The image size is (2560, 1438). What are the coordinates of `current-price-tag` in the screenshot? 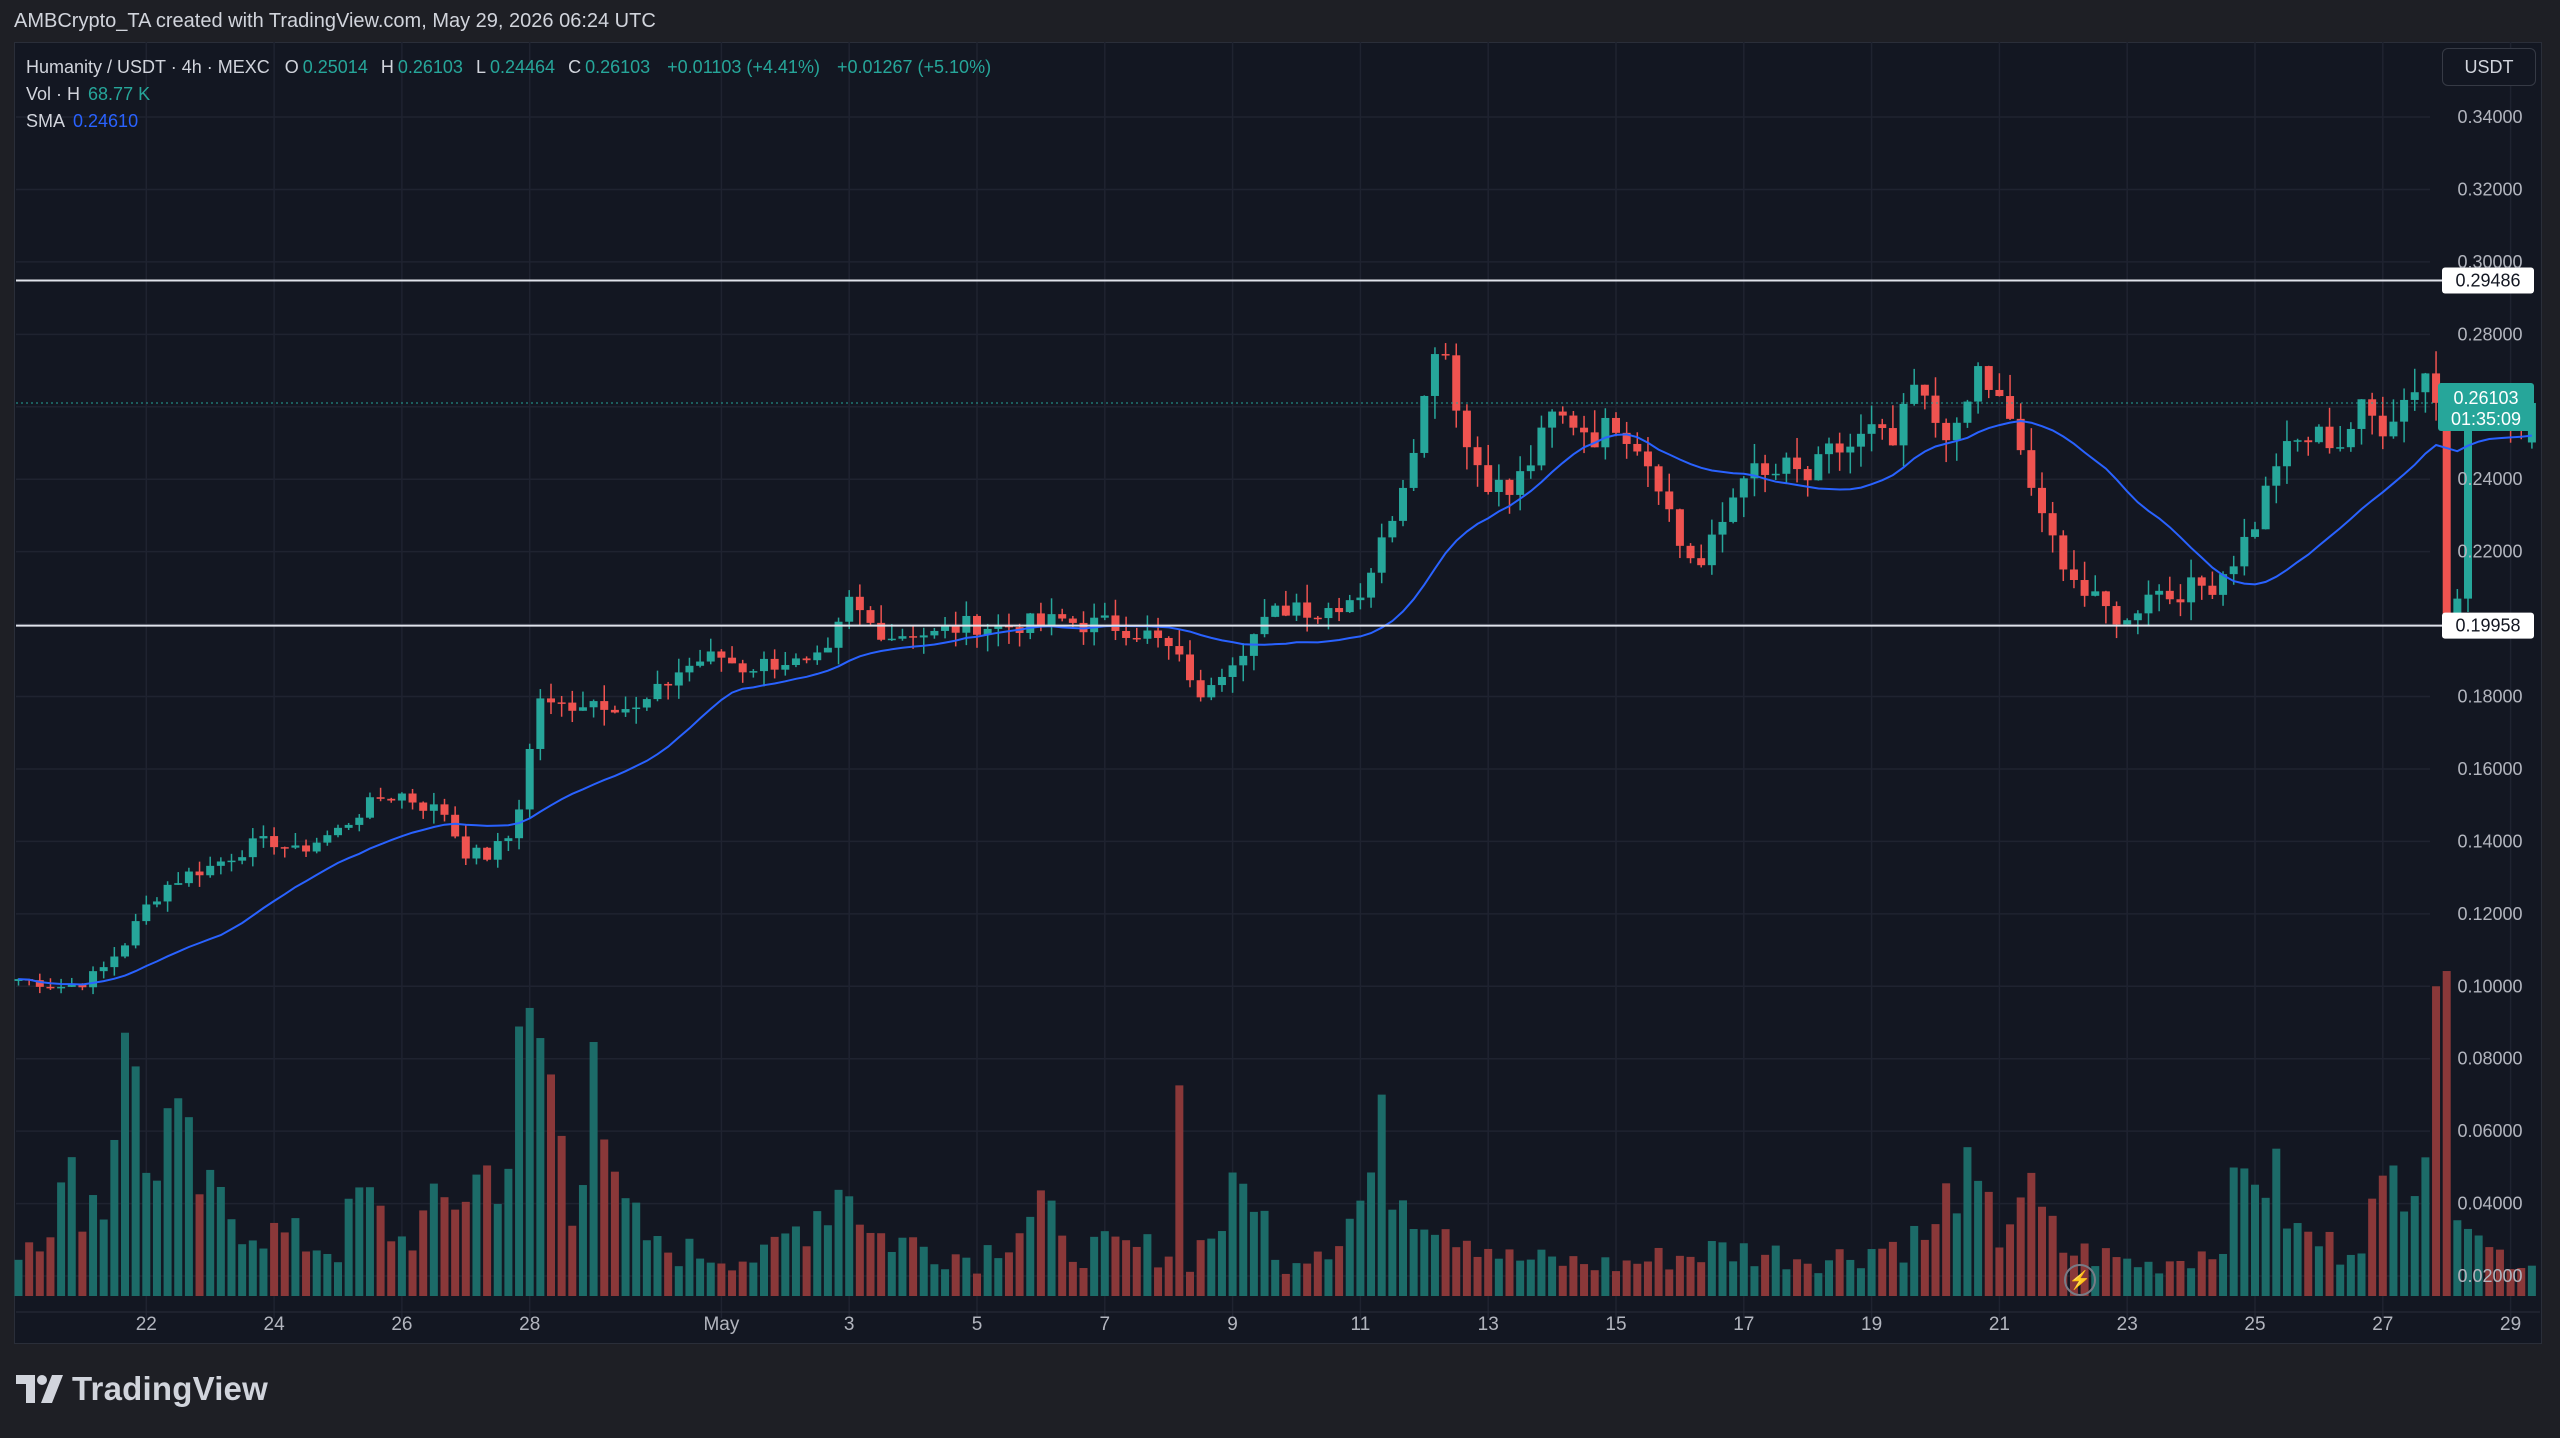 It's located at (2486, 407).